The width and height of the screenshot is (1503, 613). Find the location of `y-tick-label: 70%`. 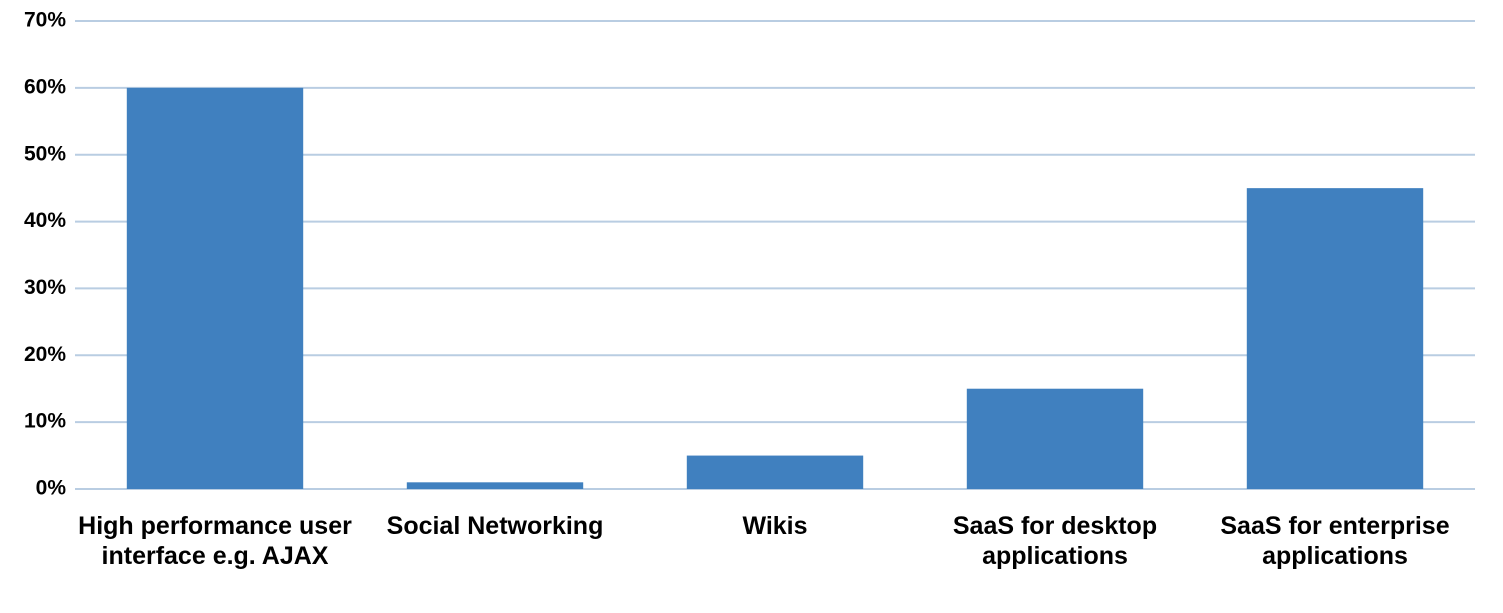

y-tick-label: 70% is located at coordinates (45, 20).